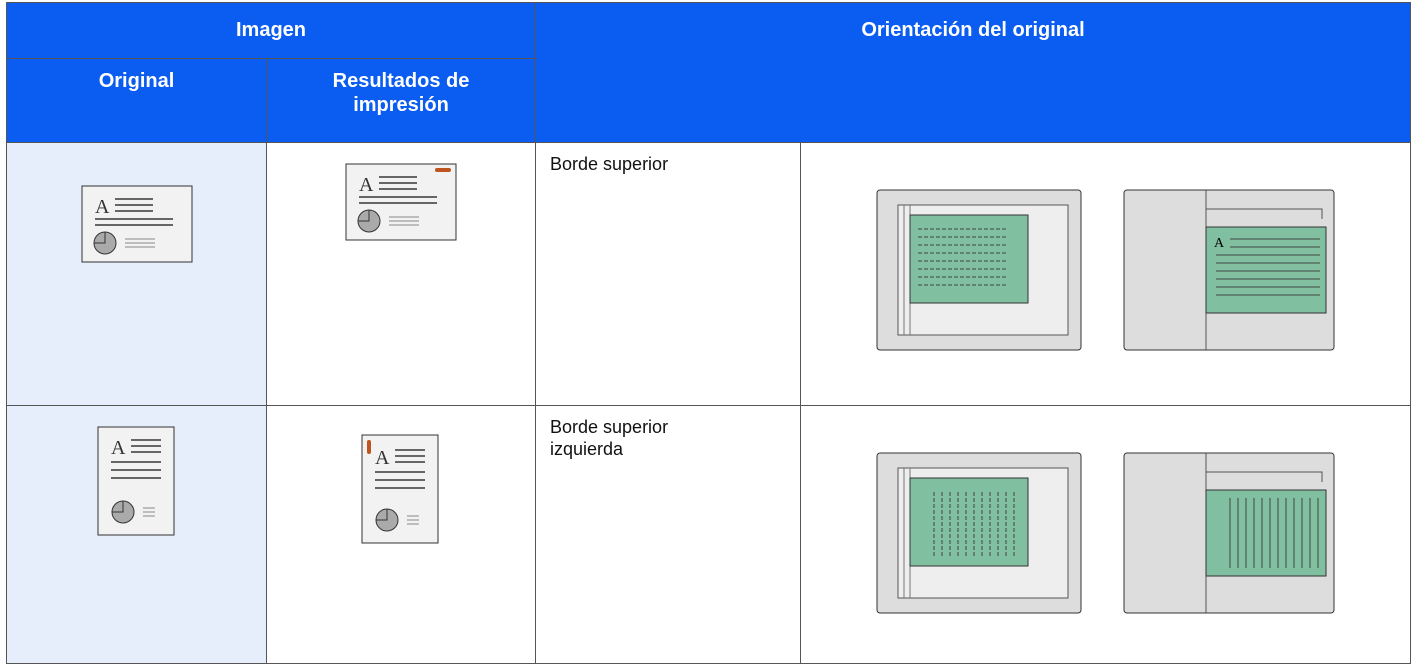 Image resolution: width=1416 pixels, height=664 pixels. What do you see at coordinates (136, 224) in the screenshot?
I see `document-landscape-icon: A` at bounding box center [136, 224].